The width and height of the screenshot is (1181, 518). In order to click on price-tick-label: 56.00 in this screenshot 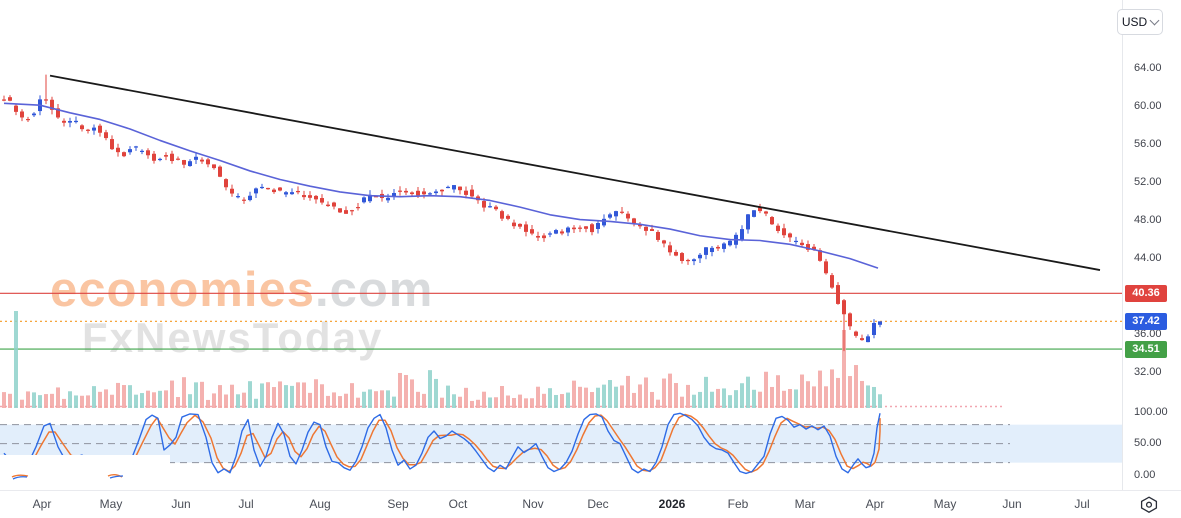, I will do `click(1148, 143)`.